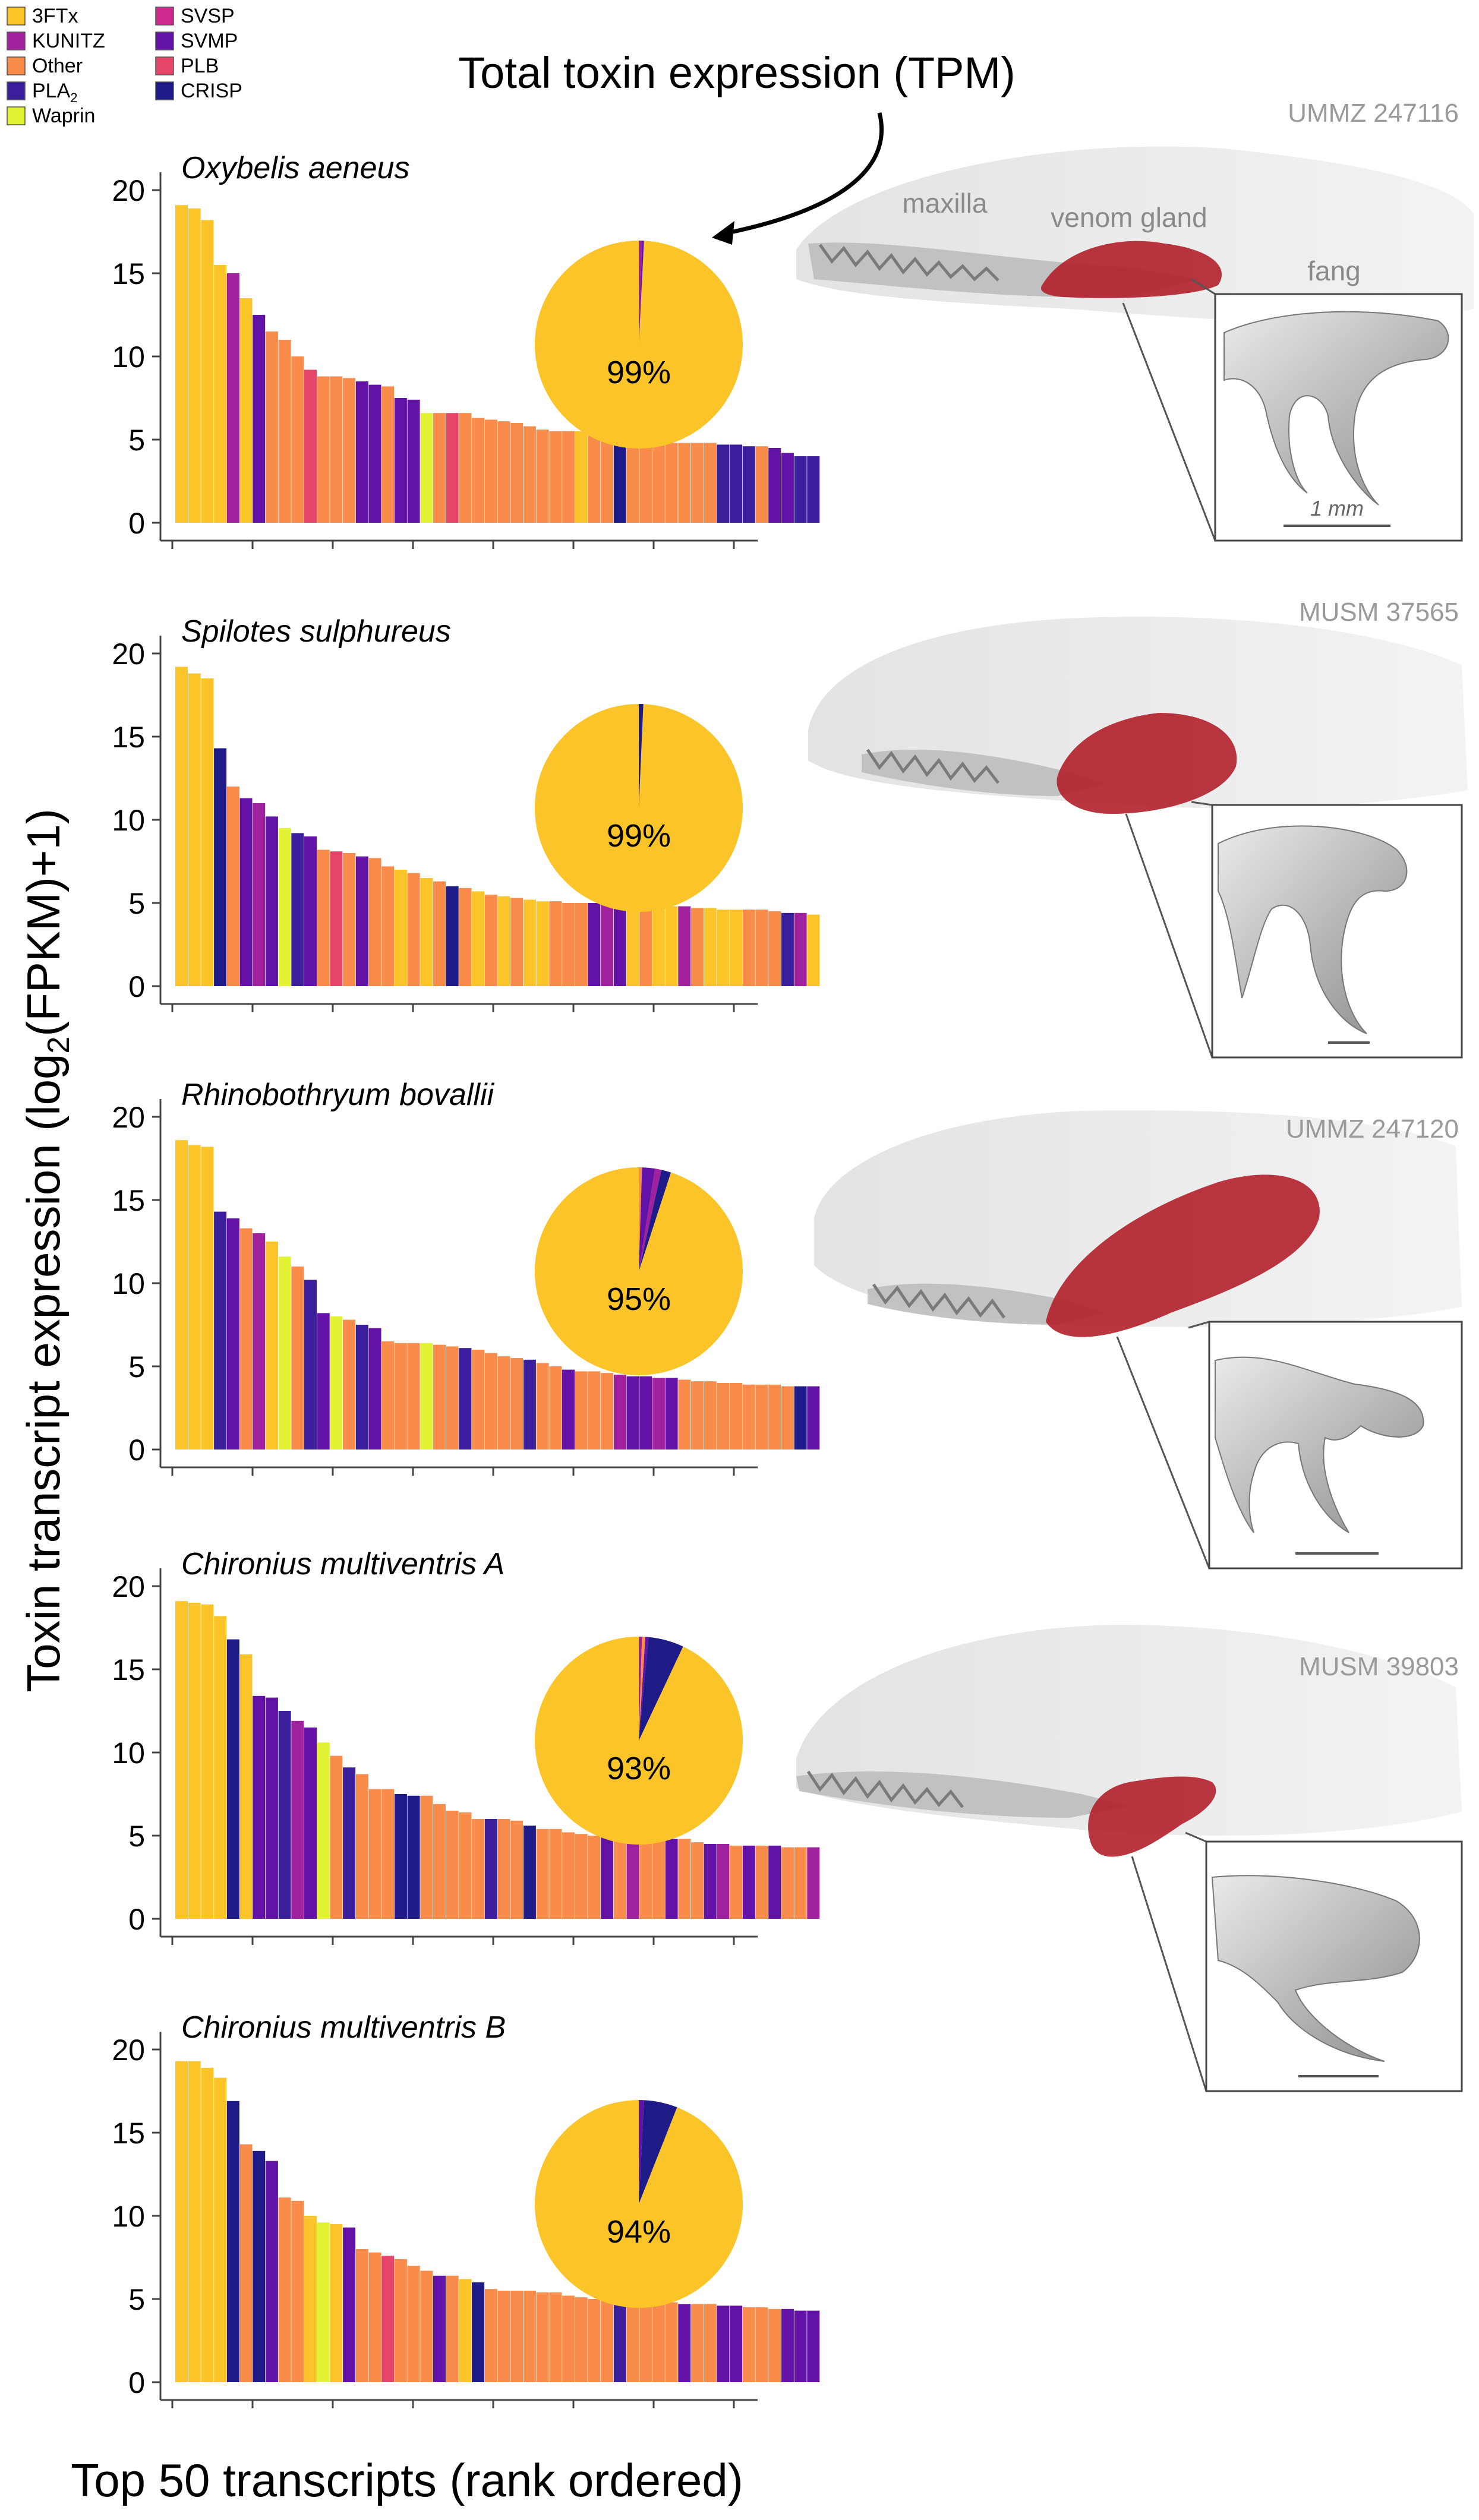  What do you see at coordinates (164, 90) in the screenshot?
I see `legend-swatch` at bounding box center [164, 90].